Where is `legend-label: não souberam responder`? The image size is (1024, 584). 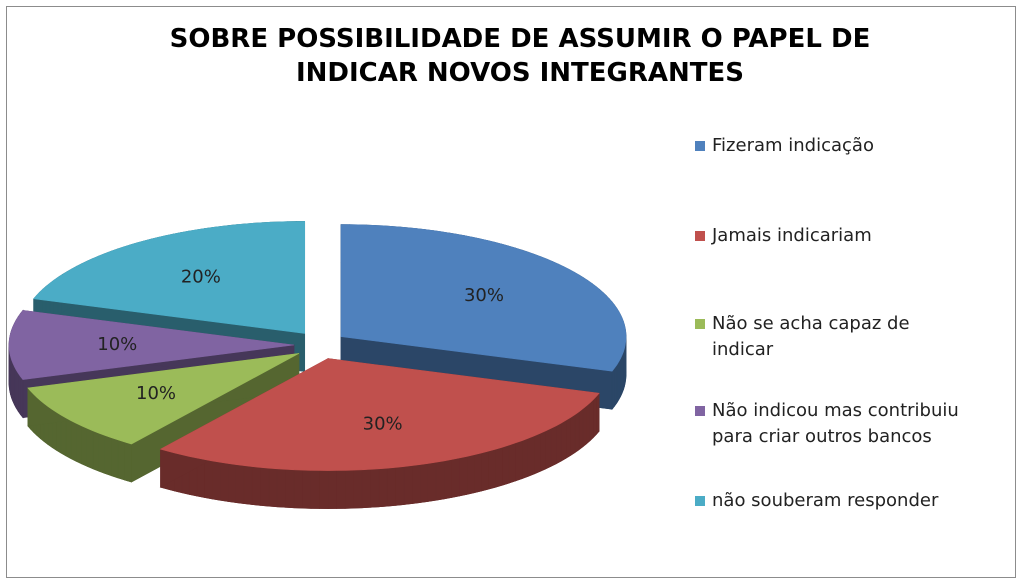
legend-label: não souberam responder is located at coordinates (825, 500).